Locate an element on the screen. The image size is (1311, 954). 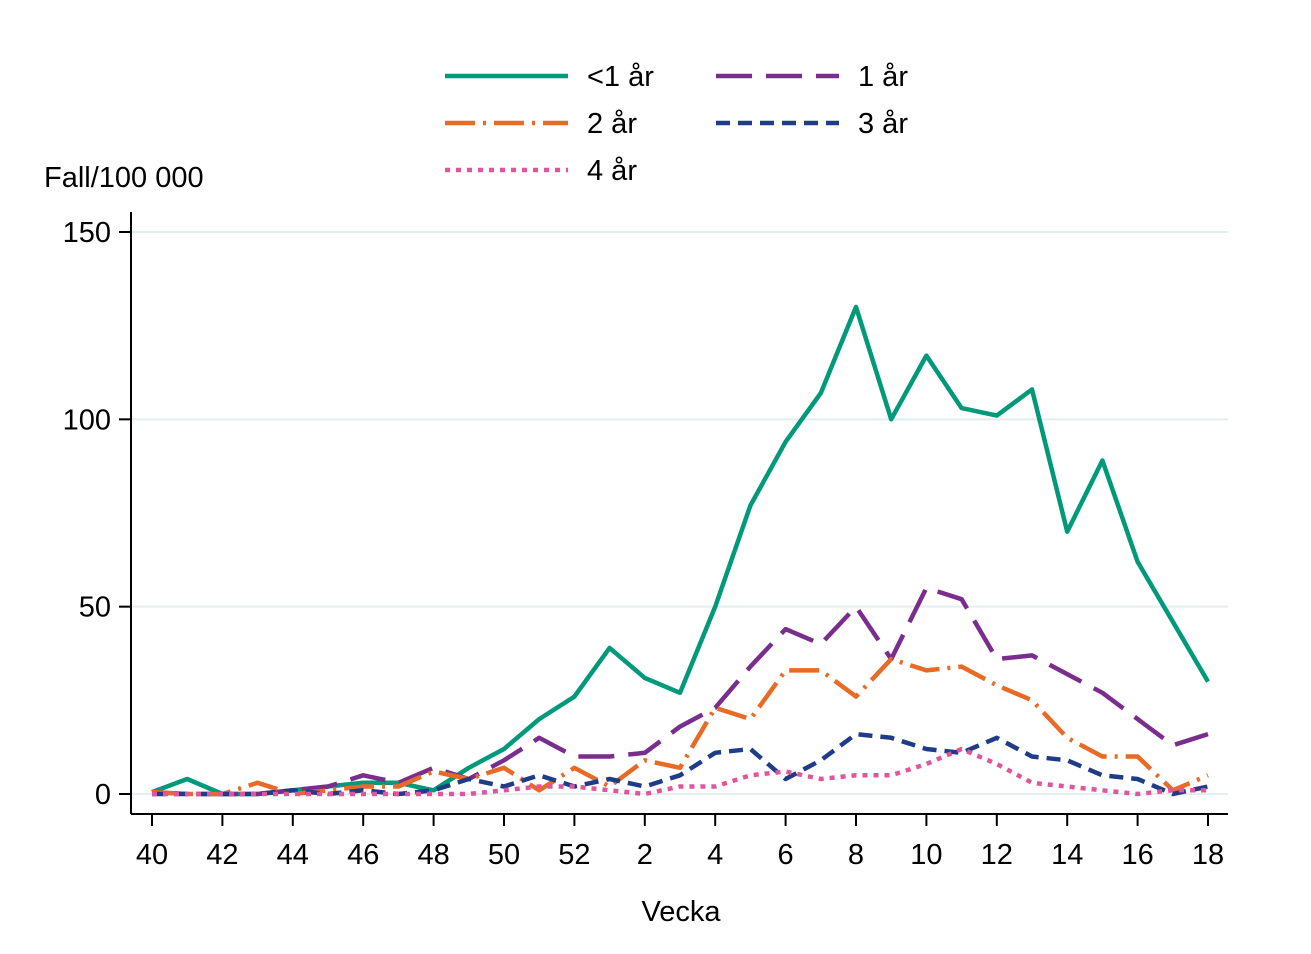
x-tick-label: 52 is located at coordinates (574, 855).